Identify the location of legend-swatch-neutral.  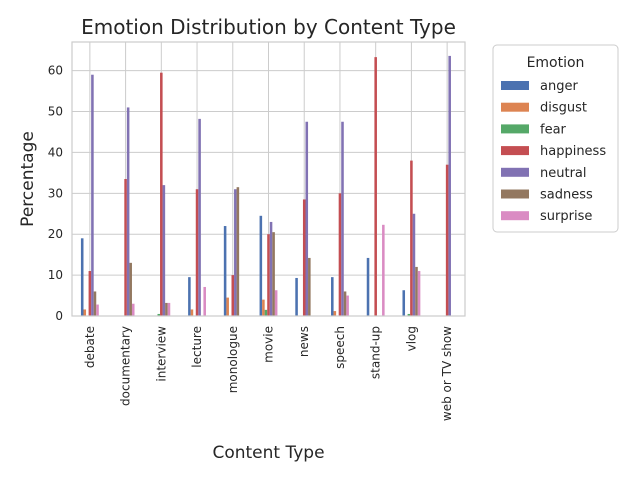
(515, 172).